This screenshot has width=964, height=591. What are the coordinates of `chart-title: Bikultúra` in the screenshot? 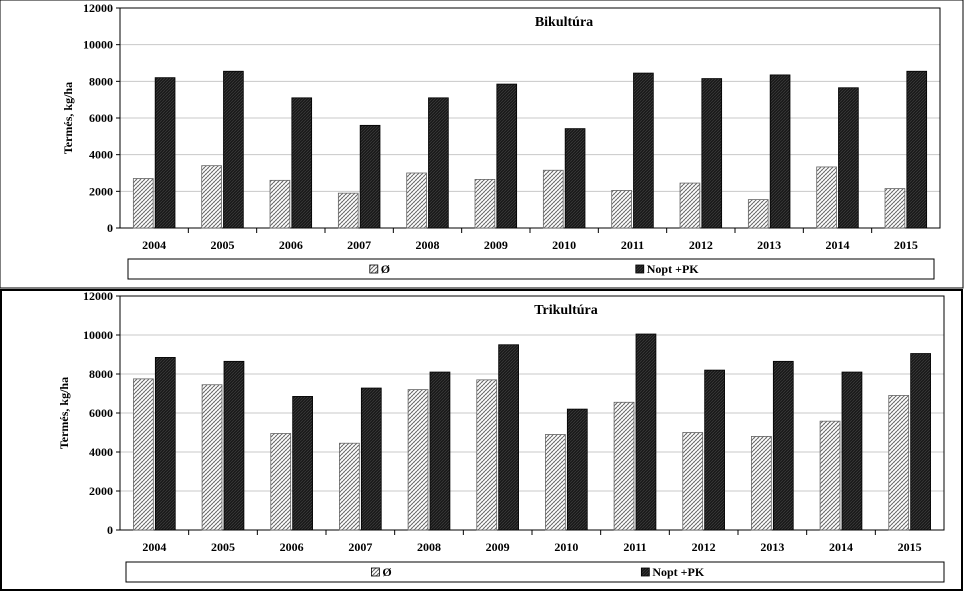 It's located at (564, 22).